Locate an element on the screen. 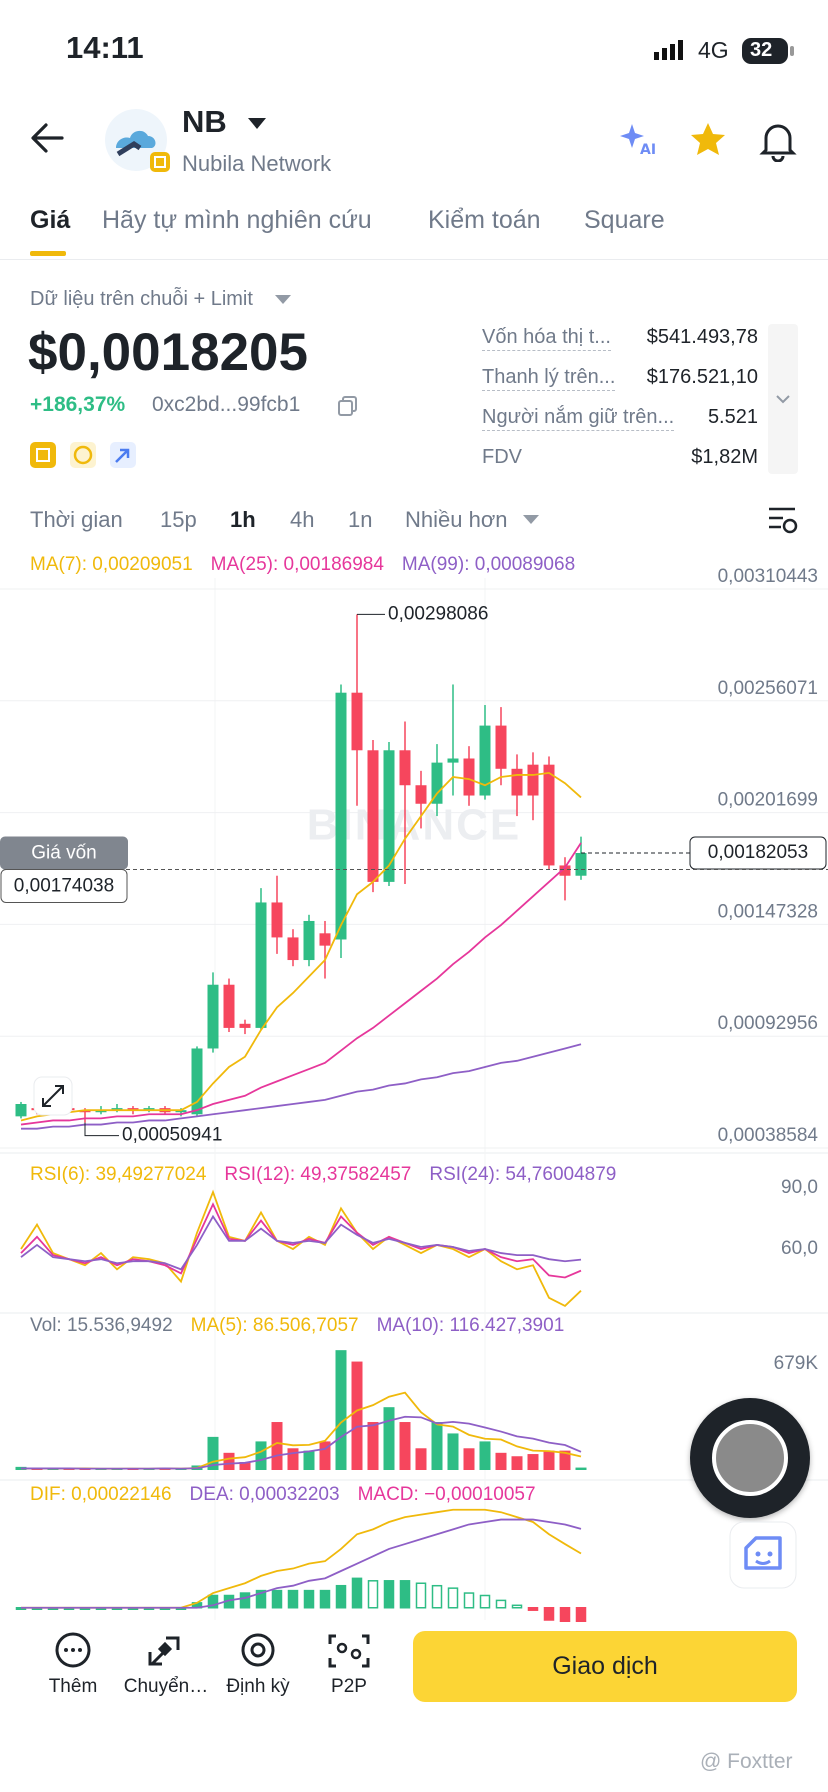  notification-button is located at coordinates (778, 140).